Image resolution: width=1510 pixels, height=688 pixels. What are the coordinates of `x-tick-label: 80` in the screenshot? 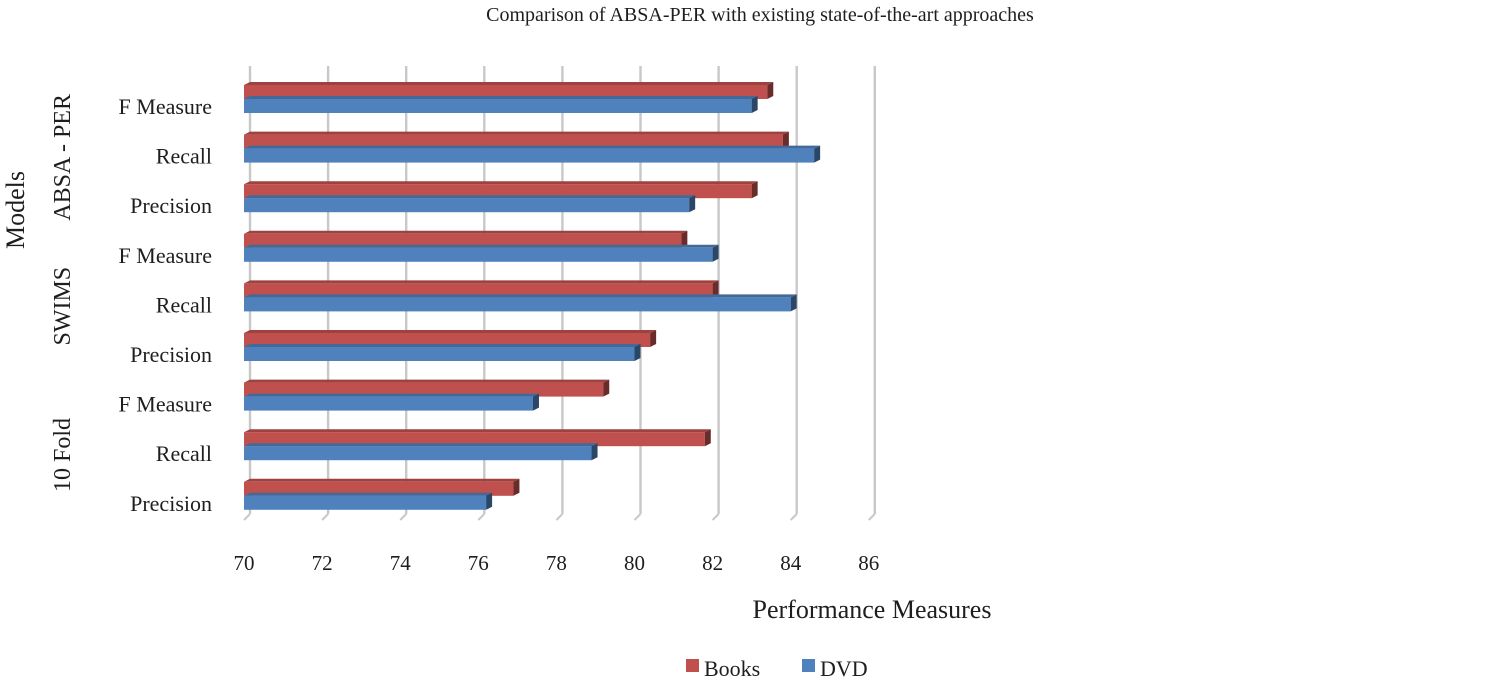 It's located at (634, 563).